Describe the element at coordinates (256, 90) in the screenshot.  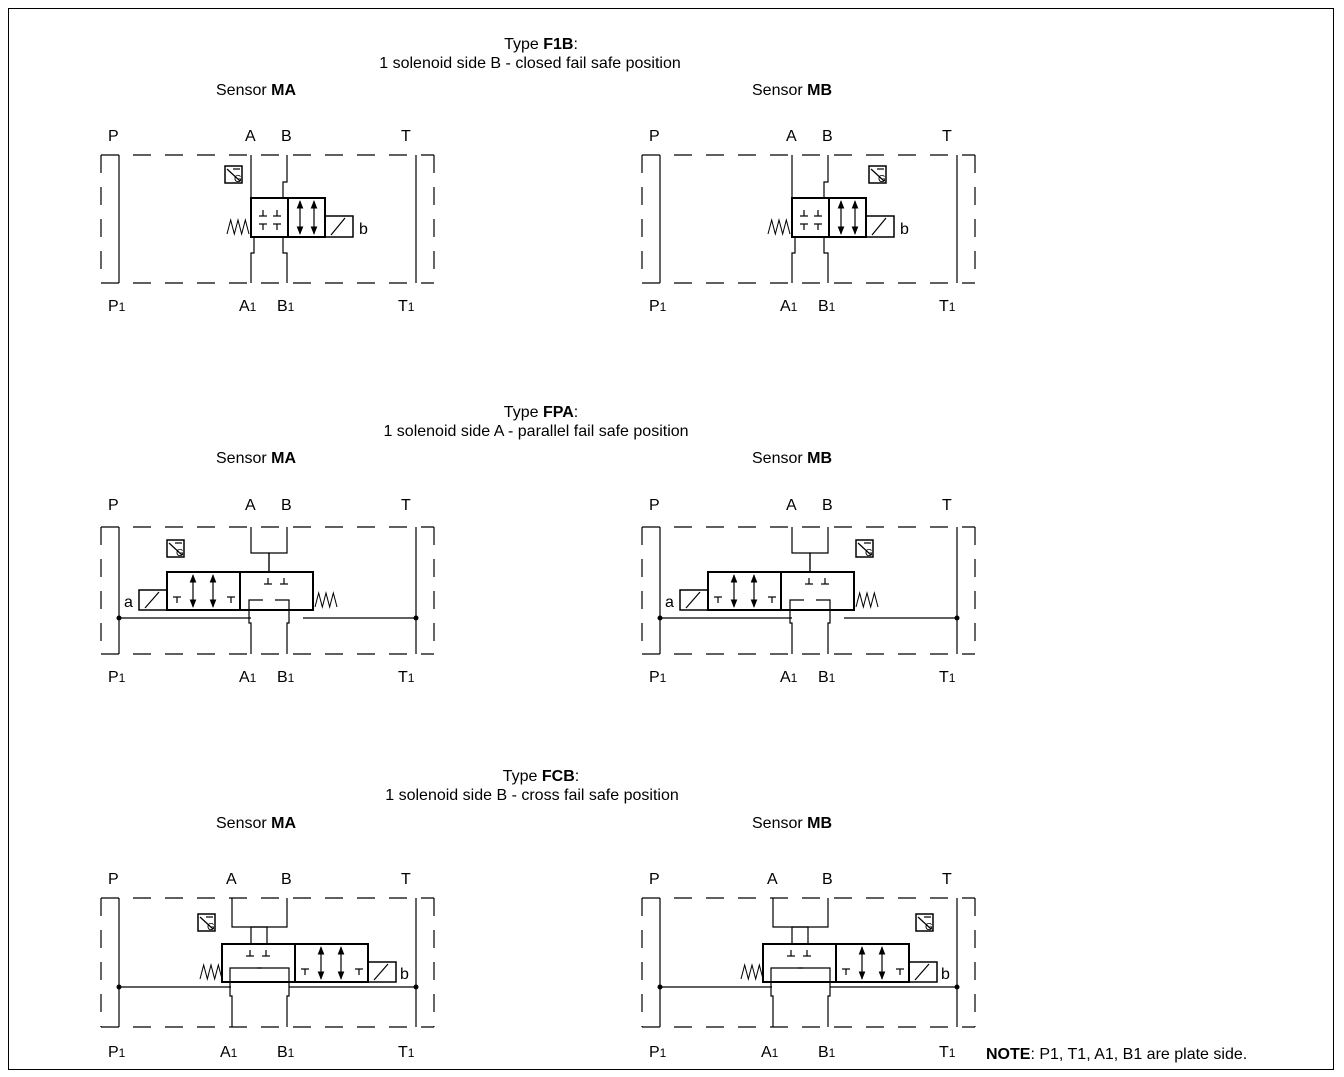
I see `section-1-sensor-ma-label: Sensor MA` at that location.